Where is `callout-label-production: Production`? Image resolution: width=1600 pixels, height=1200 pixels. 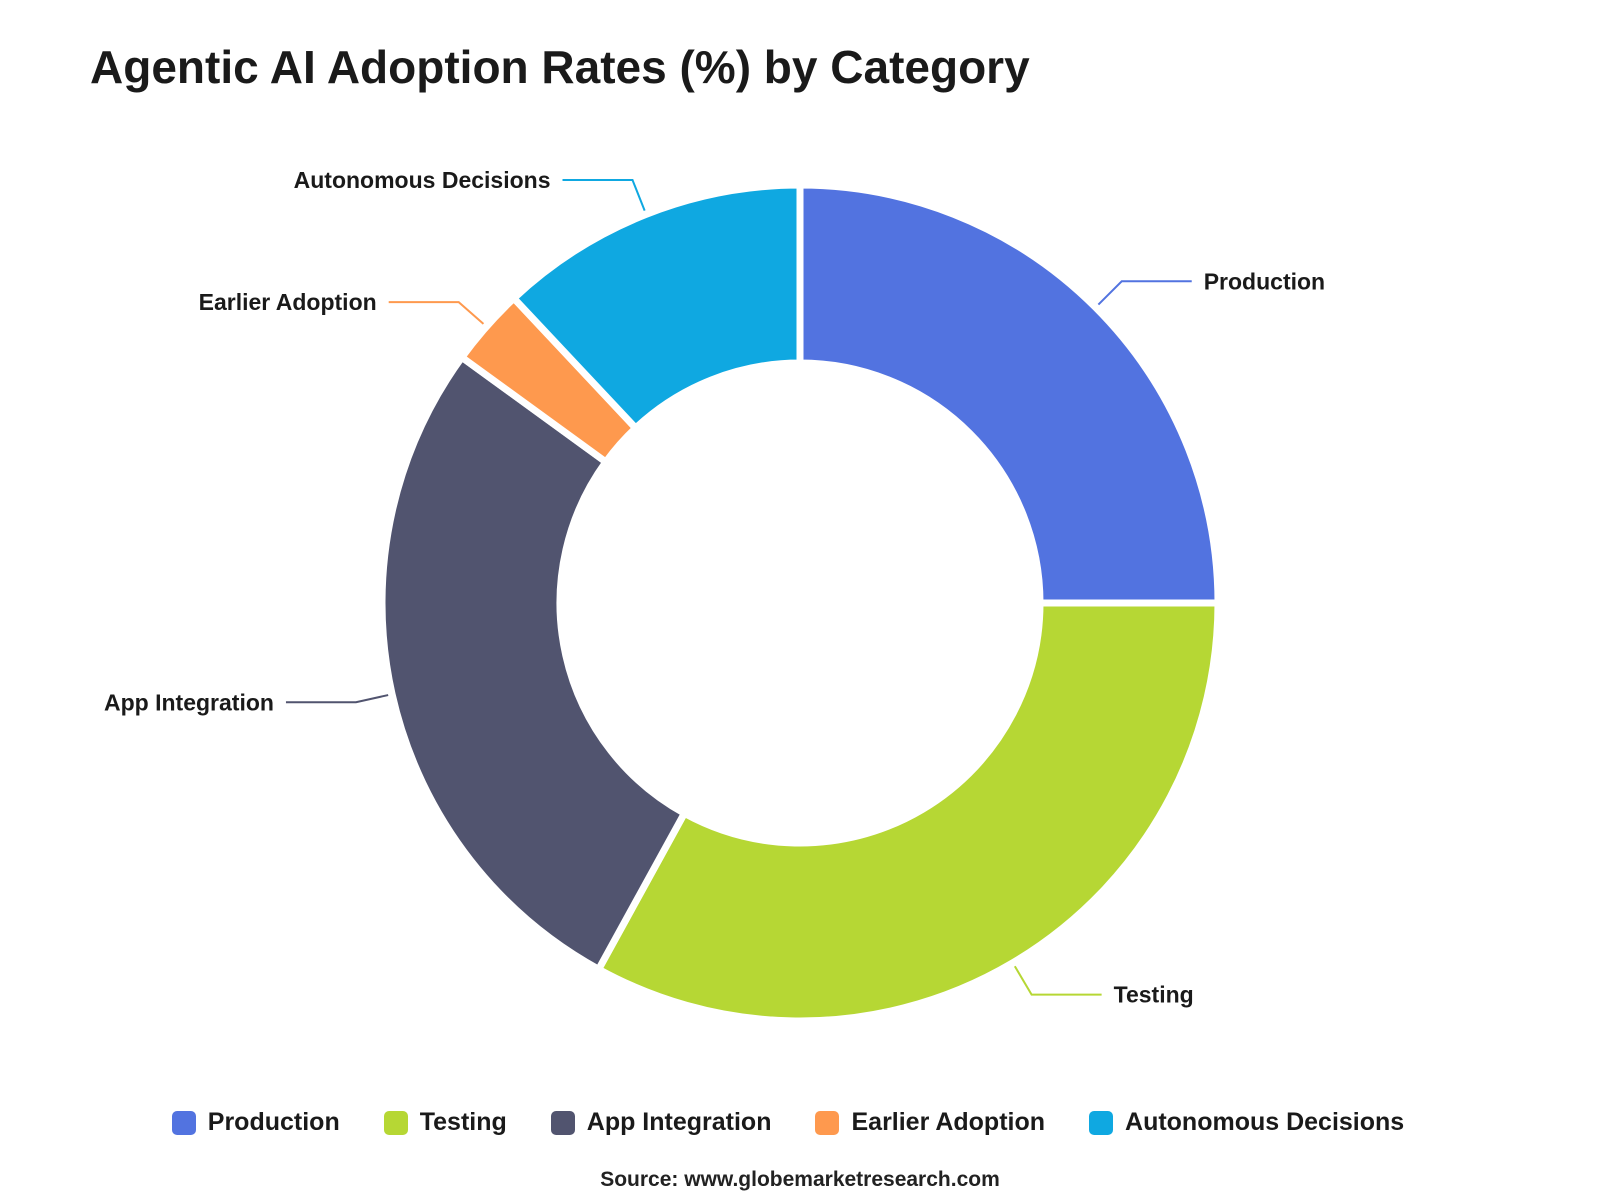
callout-label-production: Production is located at coordinates (1264, 281).